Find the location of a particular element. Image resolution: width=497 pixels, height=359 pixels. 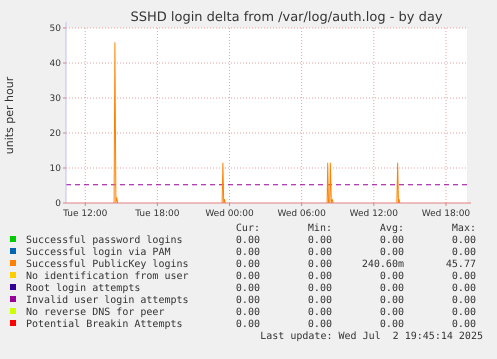

x-tick-label: Wed 12:00 is located at coordinates (374, 214).